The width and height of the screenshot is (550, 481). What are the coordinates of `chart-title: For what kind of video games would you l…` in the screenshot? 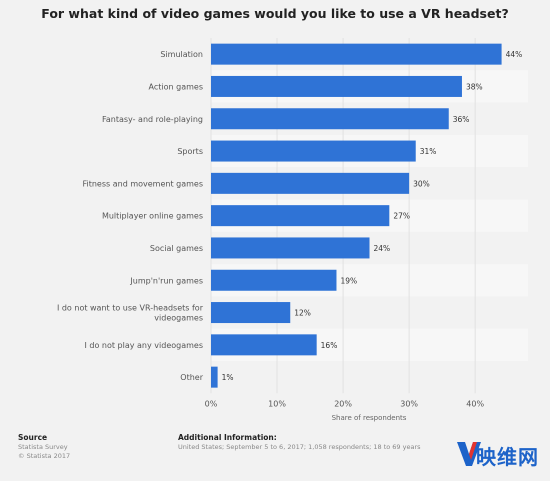 It's located at (275, 13).